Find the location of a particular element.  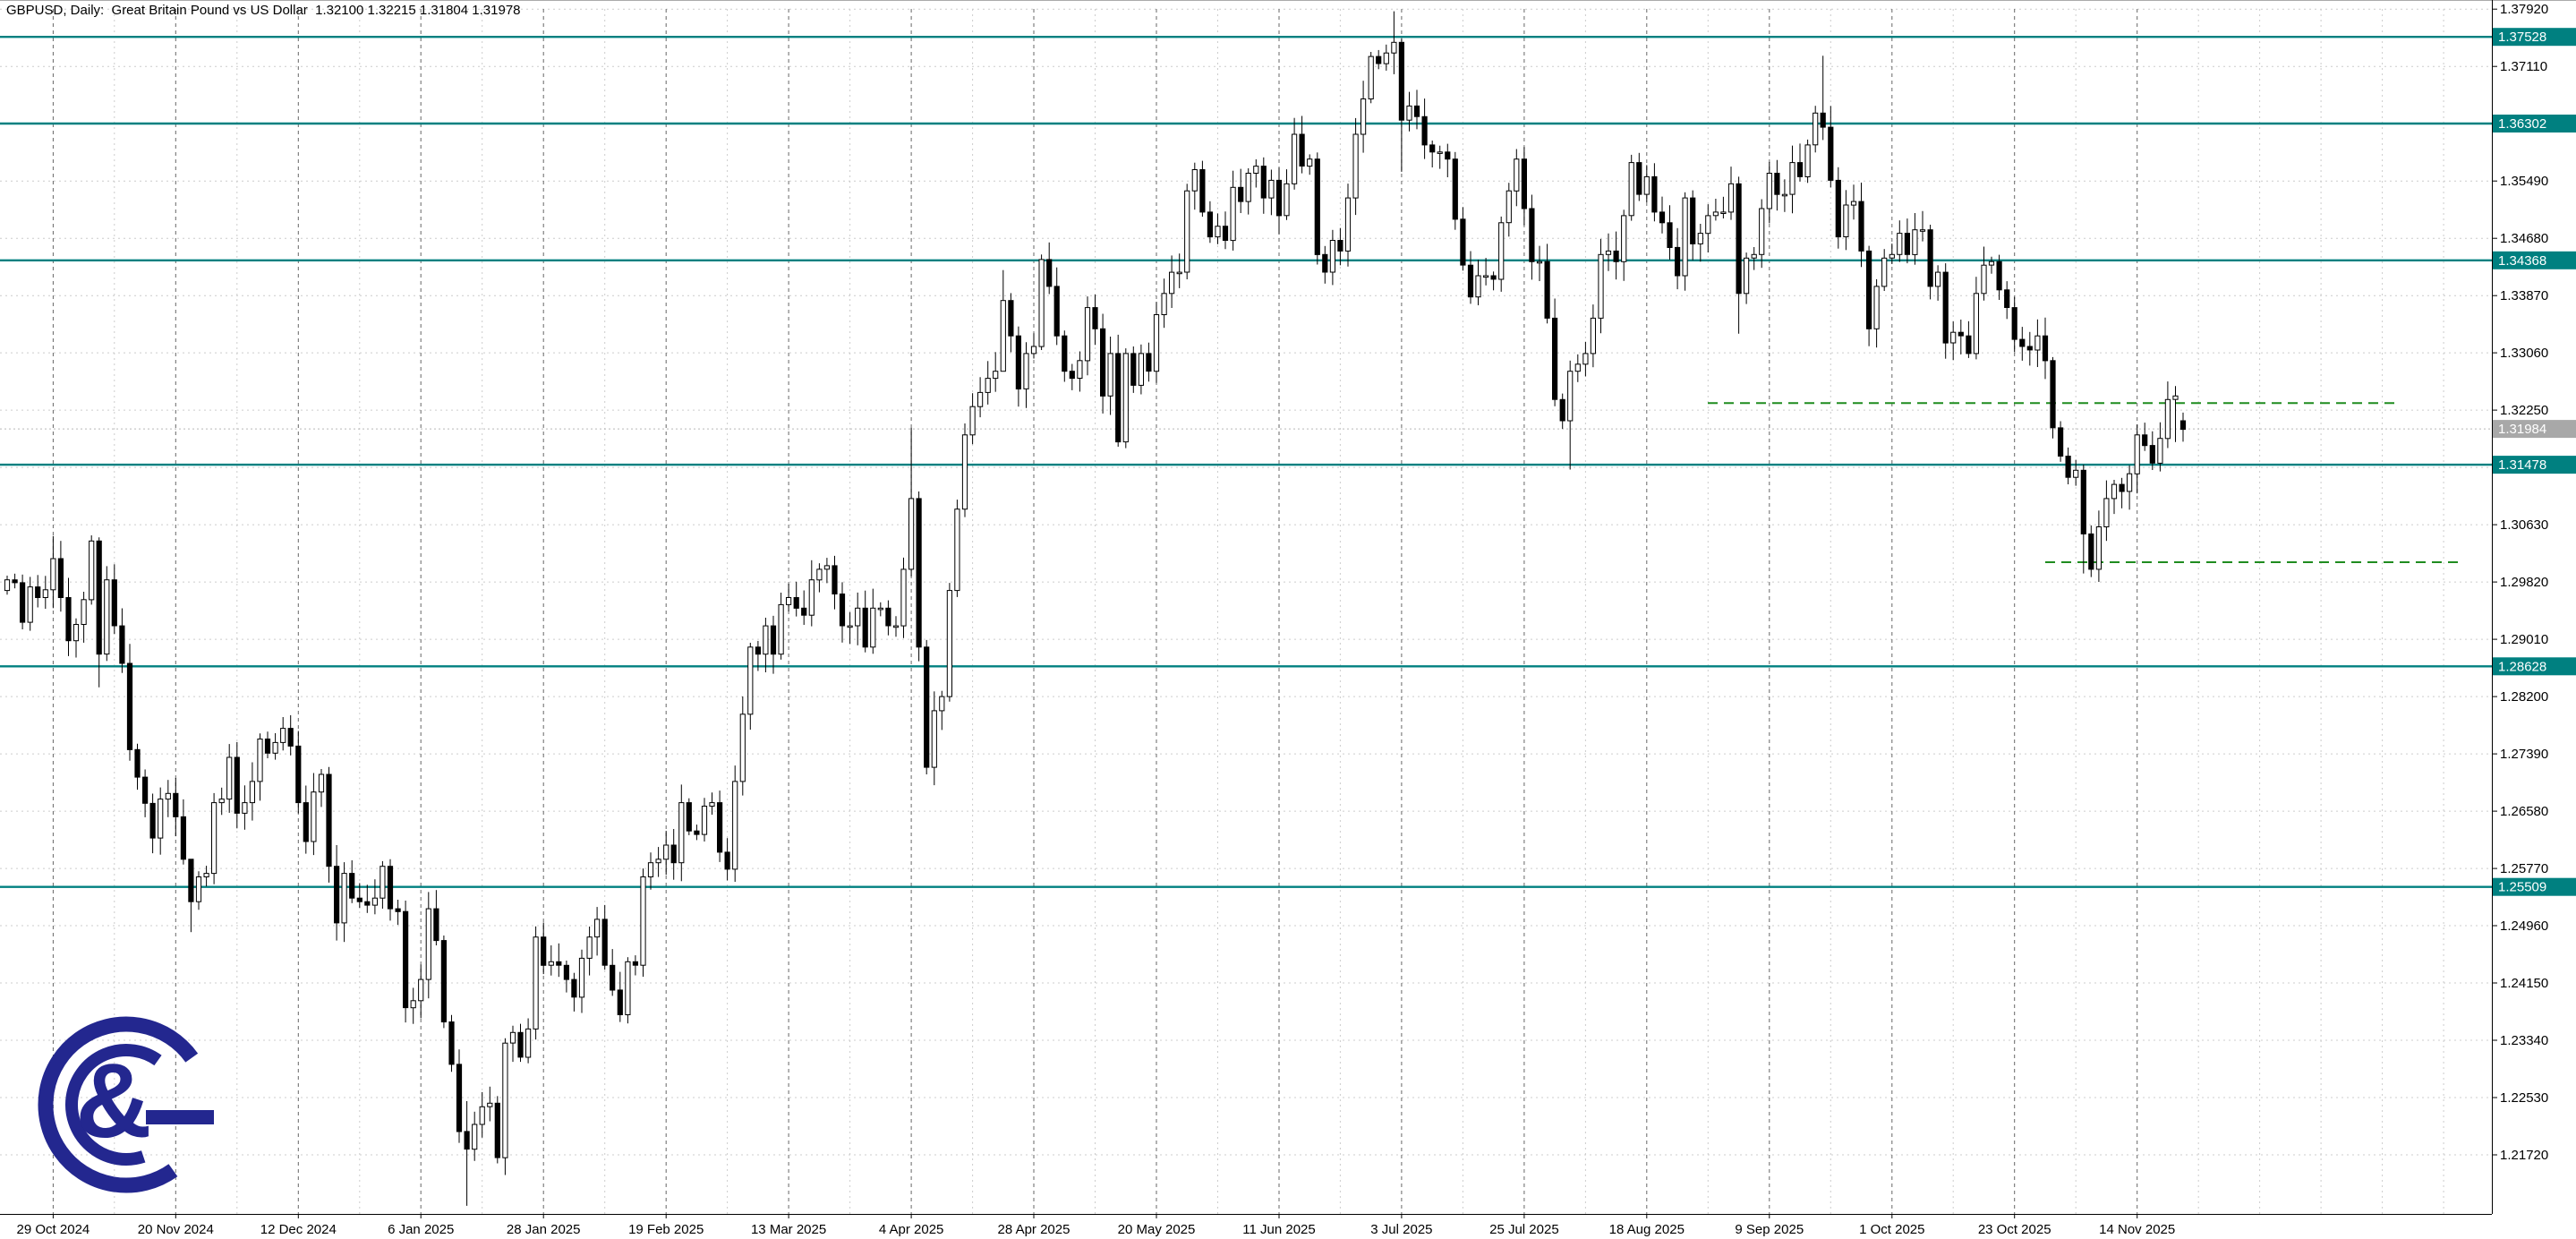

price-tick-label: 1.21720 is located at coordinates (2524, 1155).